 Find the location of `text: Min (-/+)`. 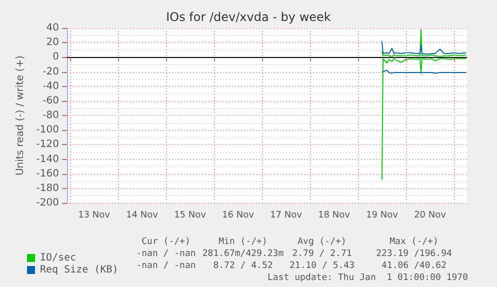

text: Min (-/+) is located at coordinates (243, 242).